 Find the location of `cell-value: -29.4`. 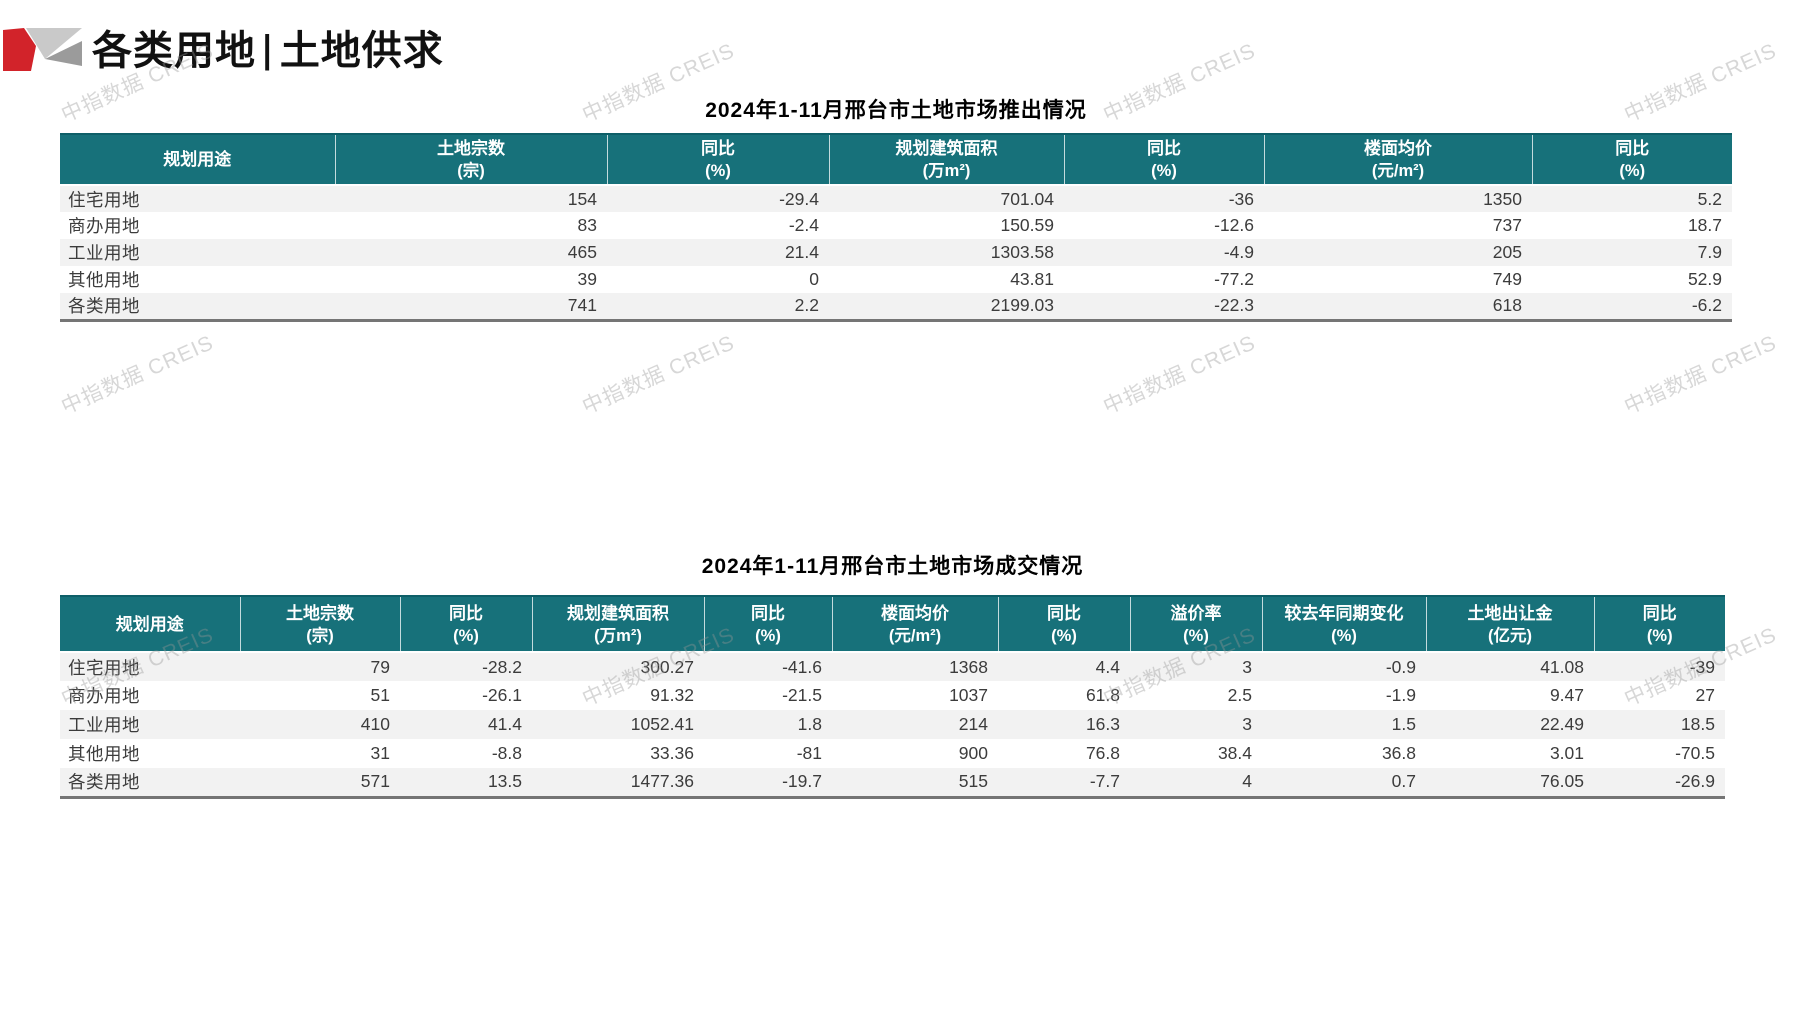

cell-value: -29.4 is located at coordinates (799, 198).